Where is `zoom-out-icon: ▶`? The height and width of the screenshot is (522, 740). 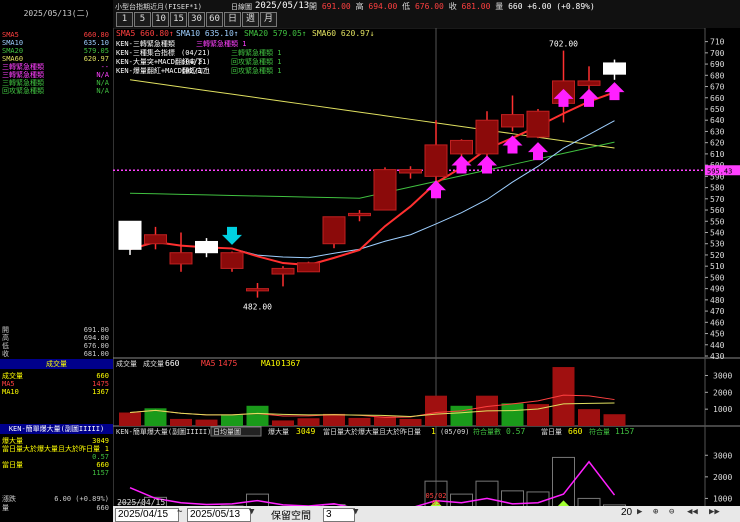
zoom-out-icon: ▶ is located at coordinates (640, 512).